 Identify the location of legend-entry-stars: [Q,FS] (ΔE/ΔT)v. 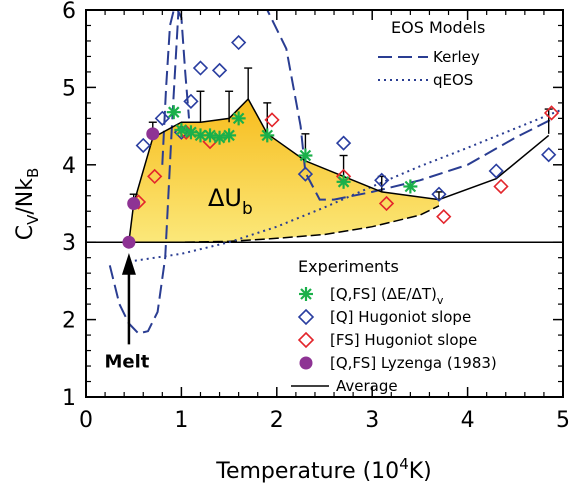
(387, 296).